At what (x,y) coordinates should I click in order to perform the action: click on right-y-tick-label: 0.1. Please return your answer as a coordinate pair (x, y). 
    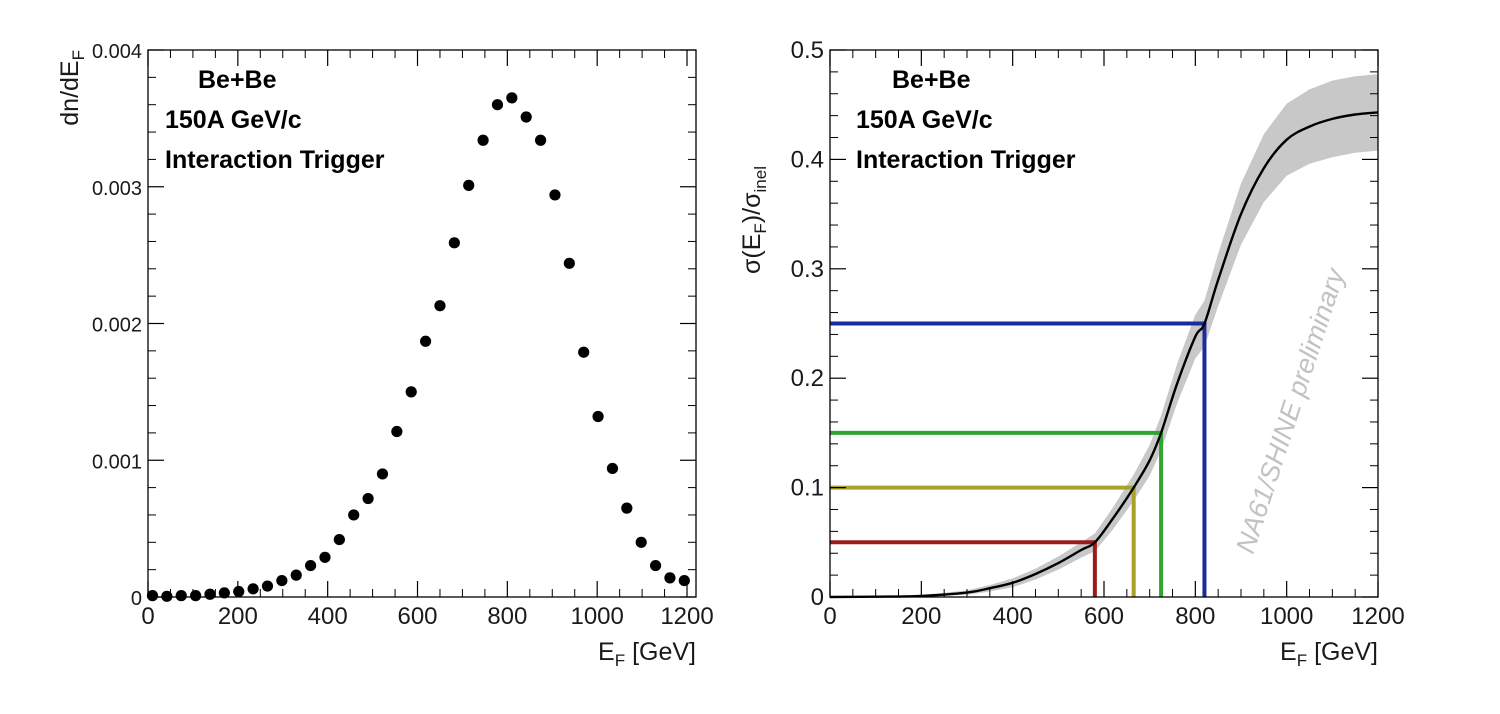
    Looking at the image, I should click on (807, 488).